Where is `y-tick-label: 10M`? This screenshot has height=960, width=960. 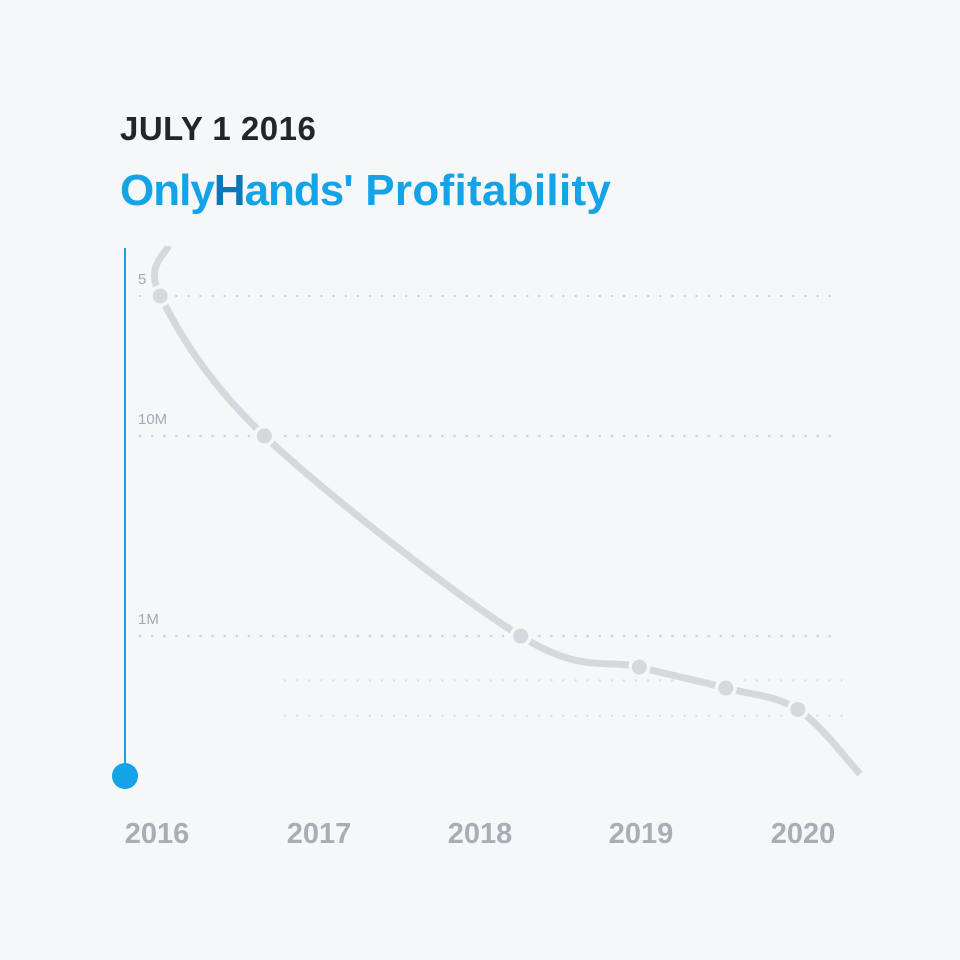
y-tick-label: 10M is located at coordinates (152, 419).